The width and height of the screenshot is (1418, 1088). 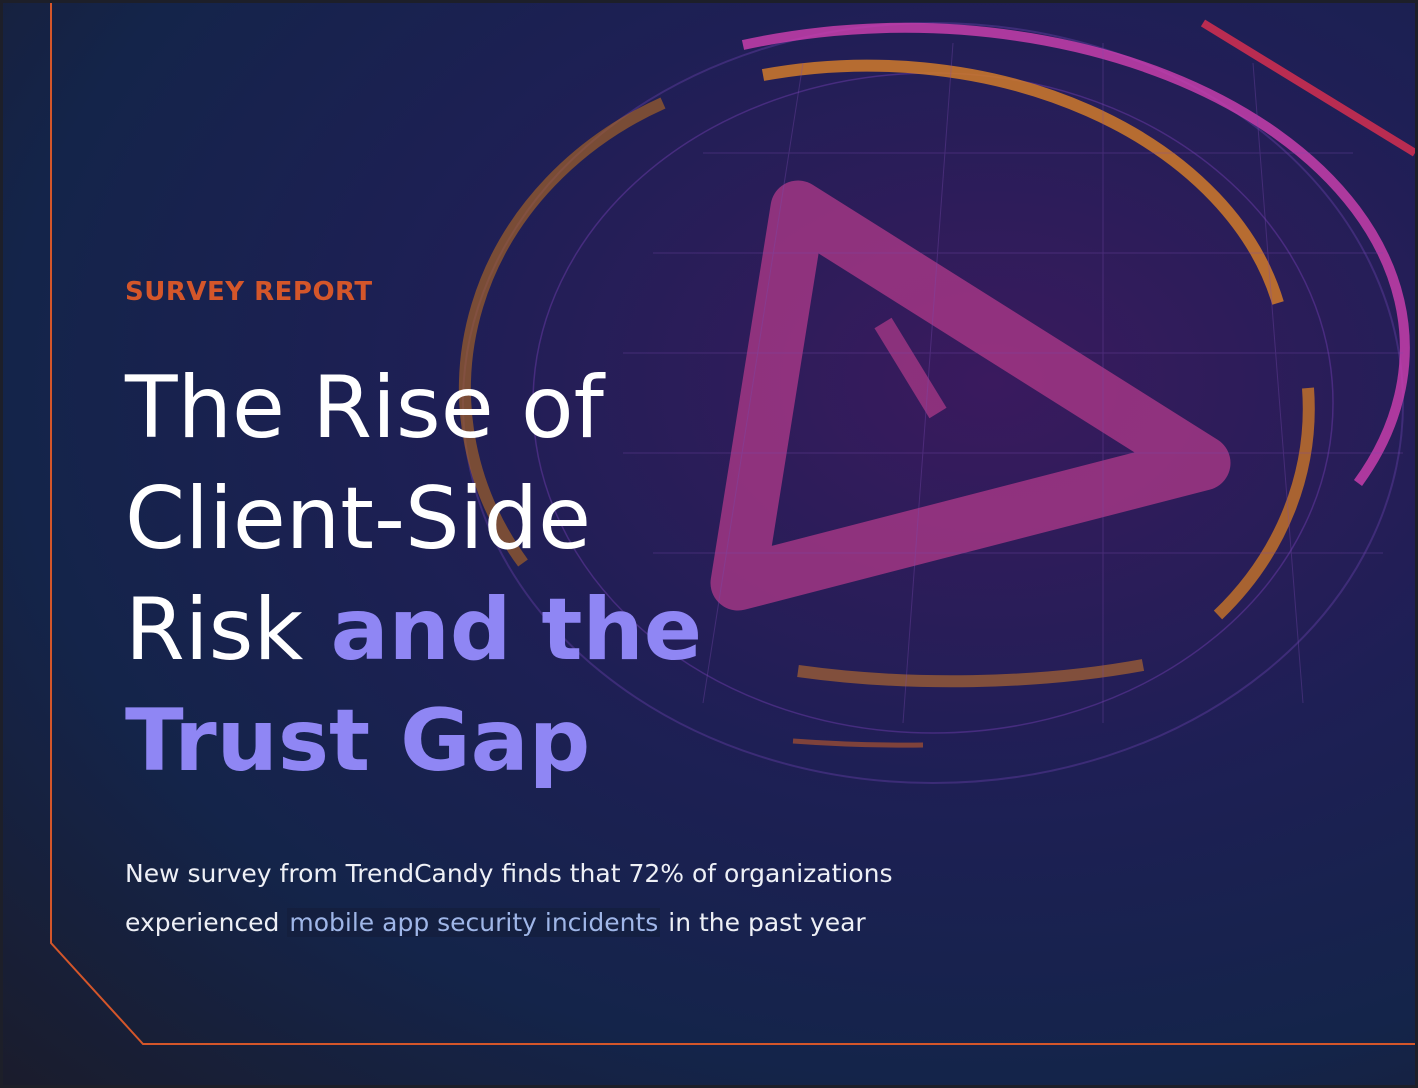 I want to click on title-highlight: and the, so click(x=516, y=630).